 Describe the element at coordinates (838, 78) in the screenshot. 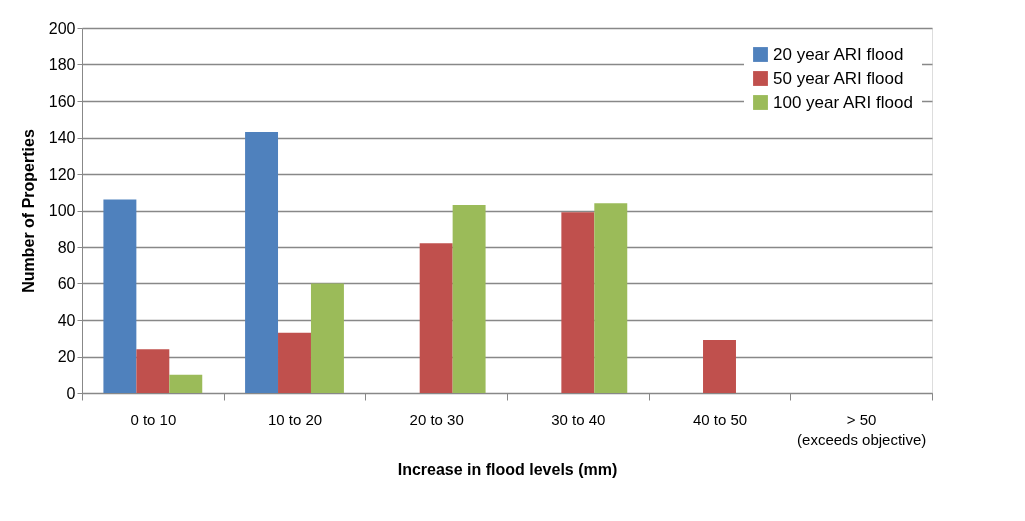

I see `legend-label: 50 year ARI flood` at that location.